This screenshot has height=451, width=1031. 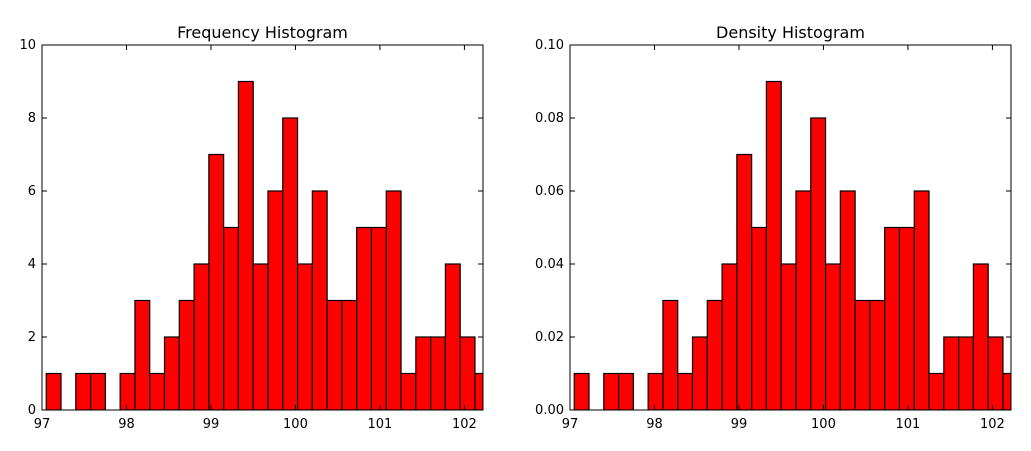 What do you see at coordinates (549, 118) in the screenshot?
I see `y-tick-label: 0.08` at bounding box center [549, 118].